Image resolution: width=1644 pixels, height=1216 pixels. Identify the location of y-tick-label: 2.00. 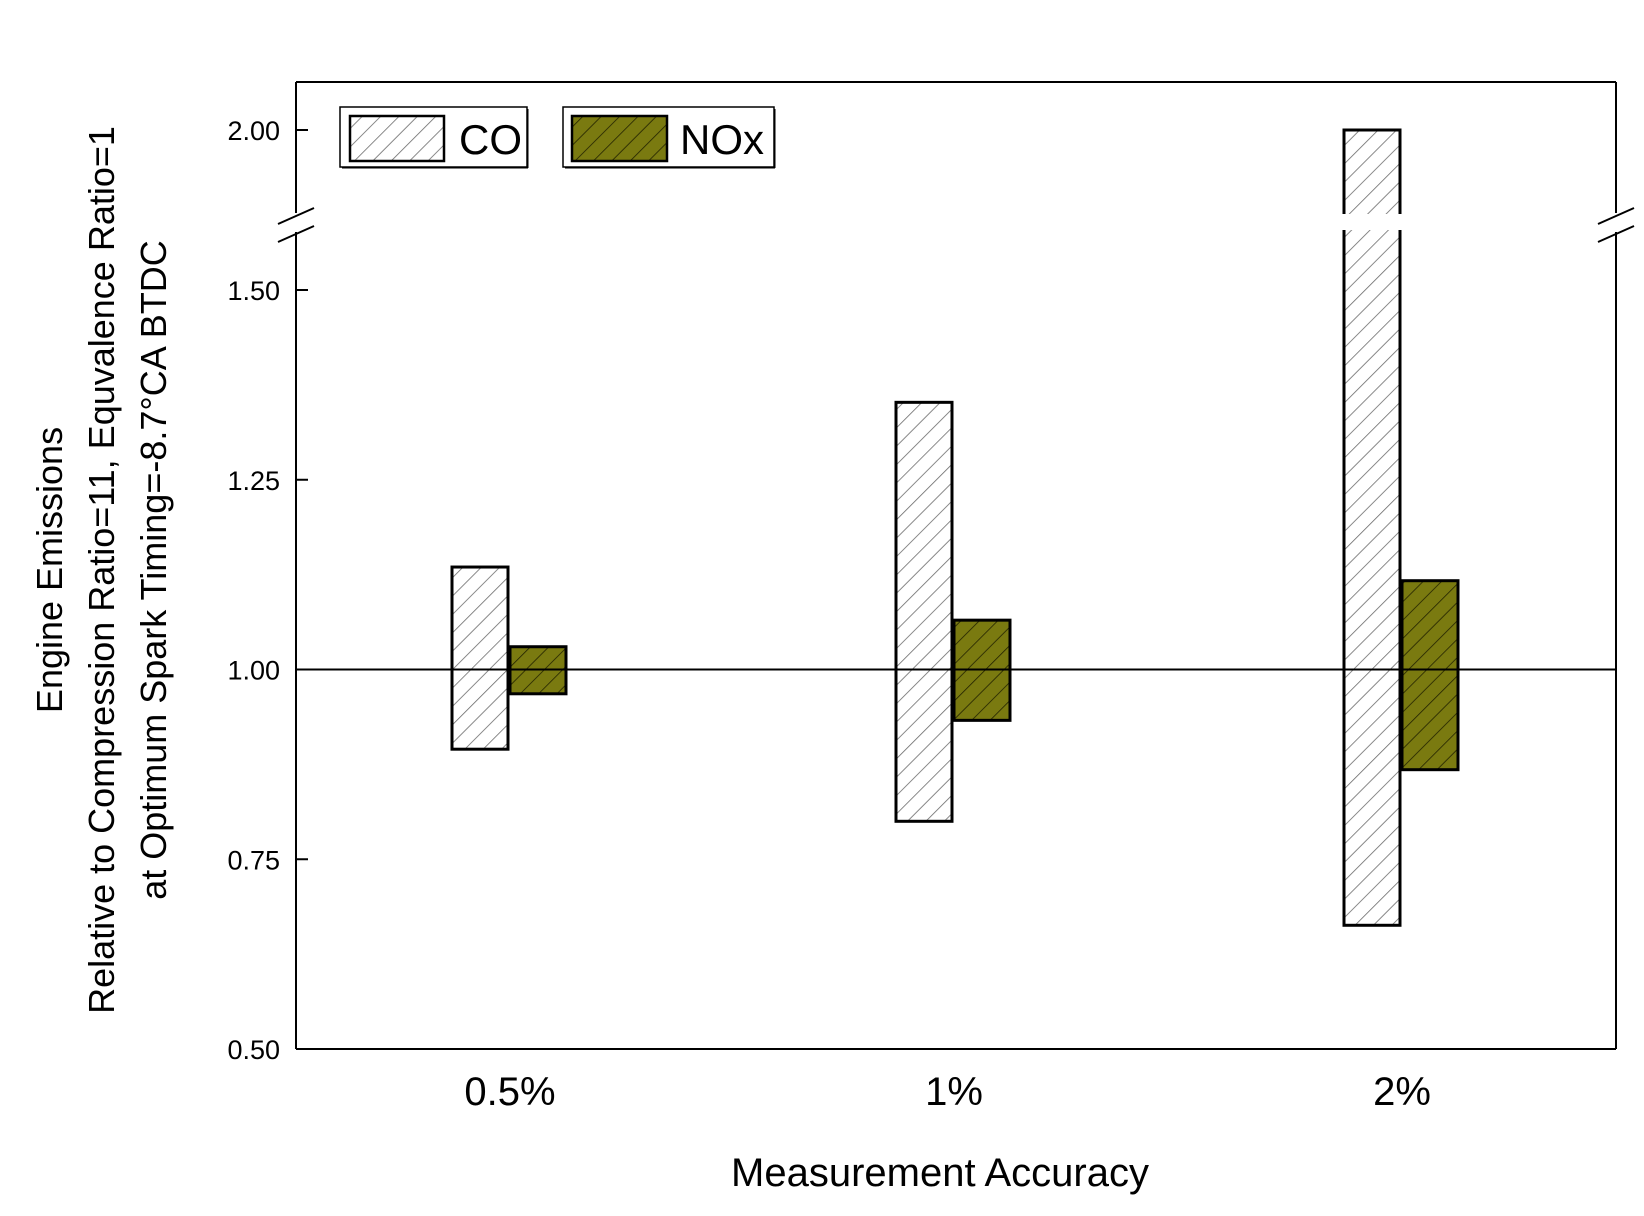
(253, 131).